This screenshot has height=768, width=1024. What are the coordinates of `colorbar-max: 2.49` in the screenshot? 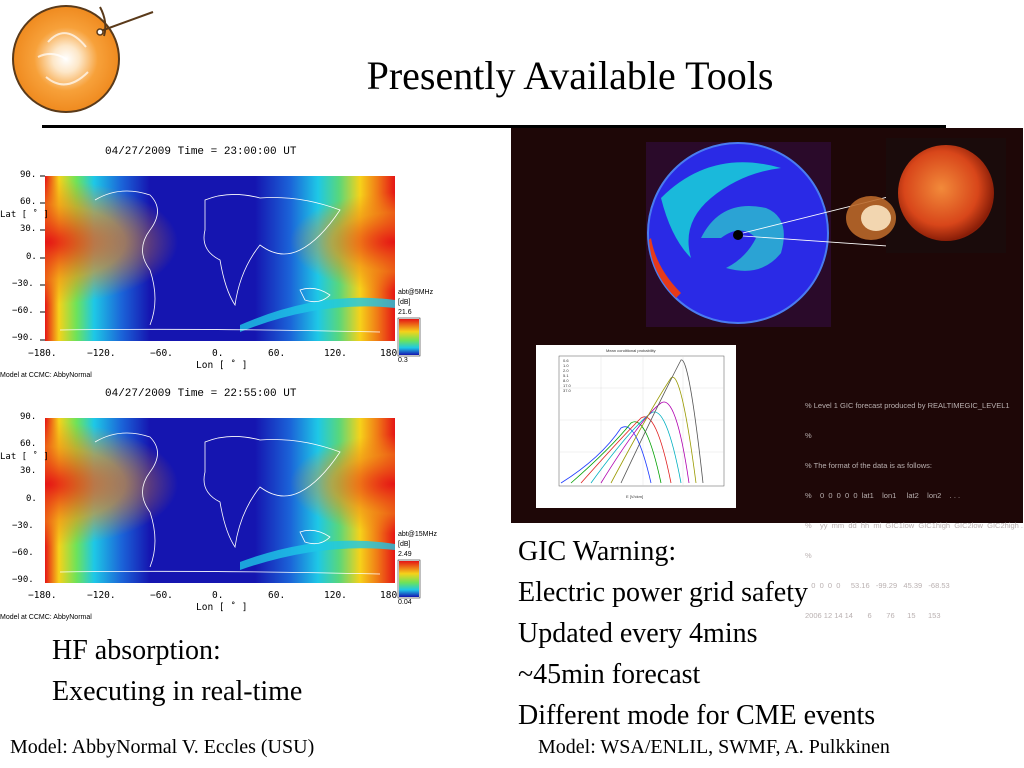 It's located at (405, 554).